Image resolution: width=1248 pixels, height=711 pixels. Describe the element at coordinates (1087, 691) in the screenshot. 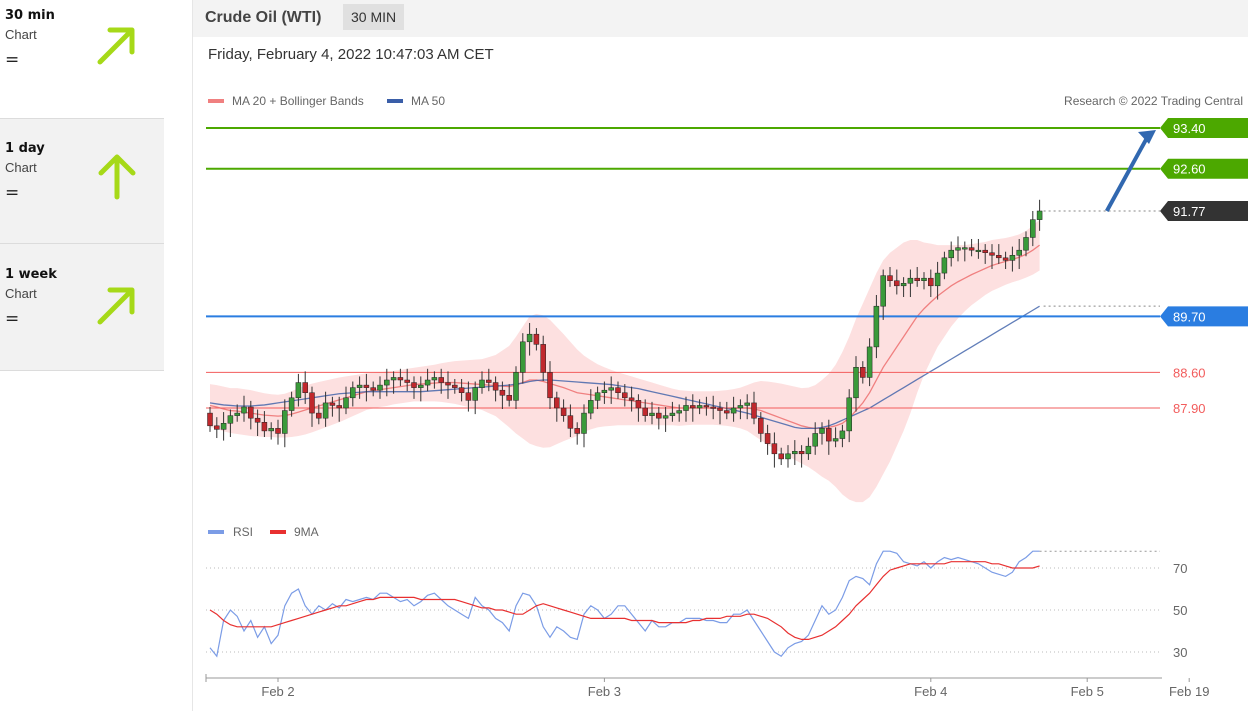

I see `x-tick-label: Feb 5` at that location.